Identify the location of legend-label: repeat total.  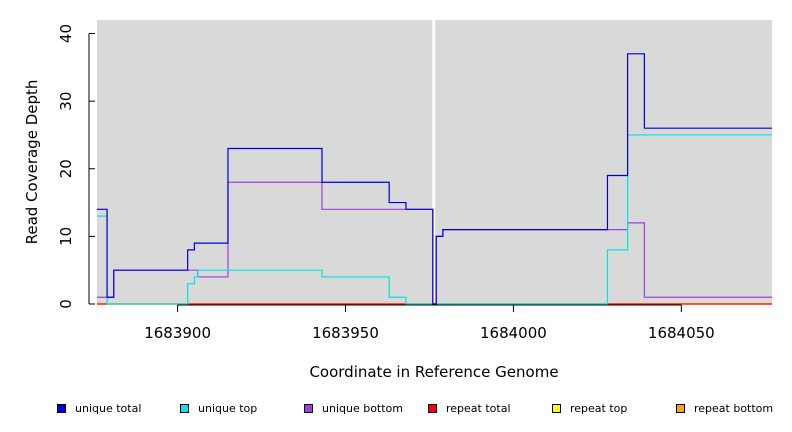
(478, 408).